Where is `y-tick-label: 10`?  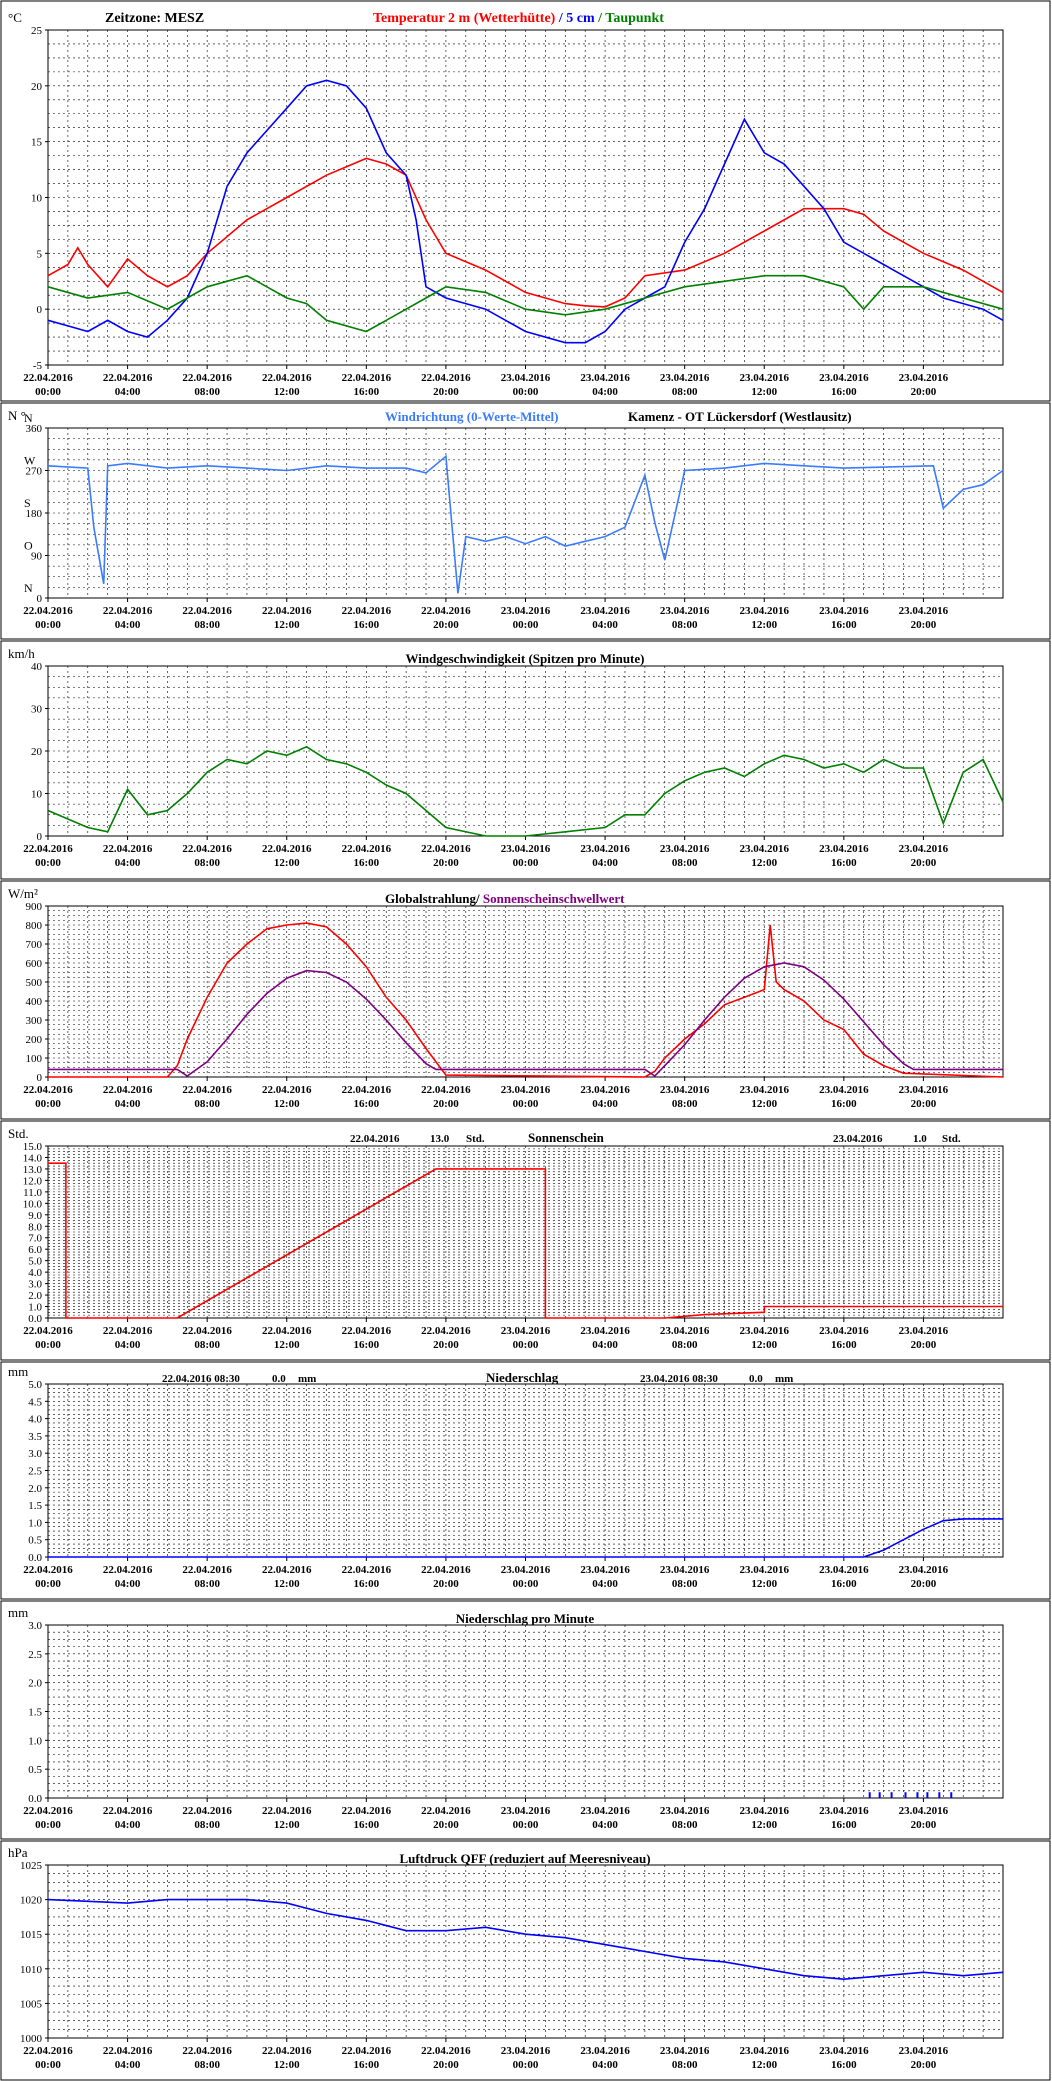
y-tick-label: 10 is located at coordinates (37, 795).